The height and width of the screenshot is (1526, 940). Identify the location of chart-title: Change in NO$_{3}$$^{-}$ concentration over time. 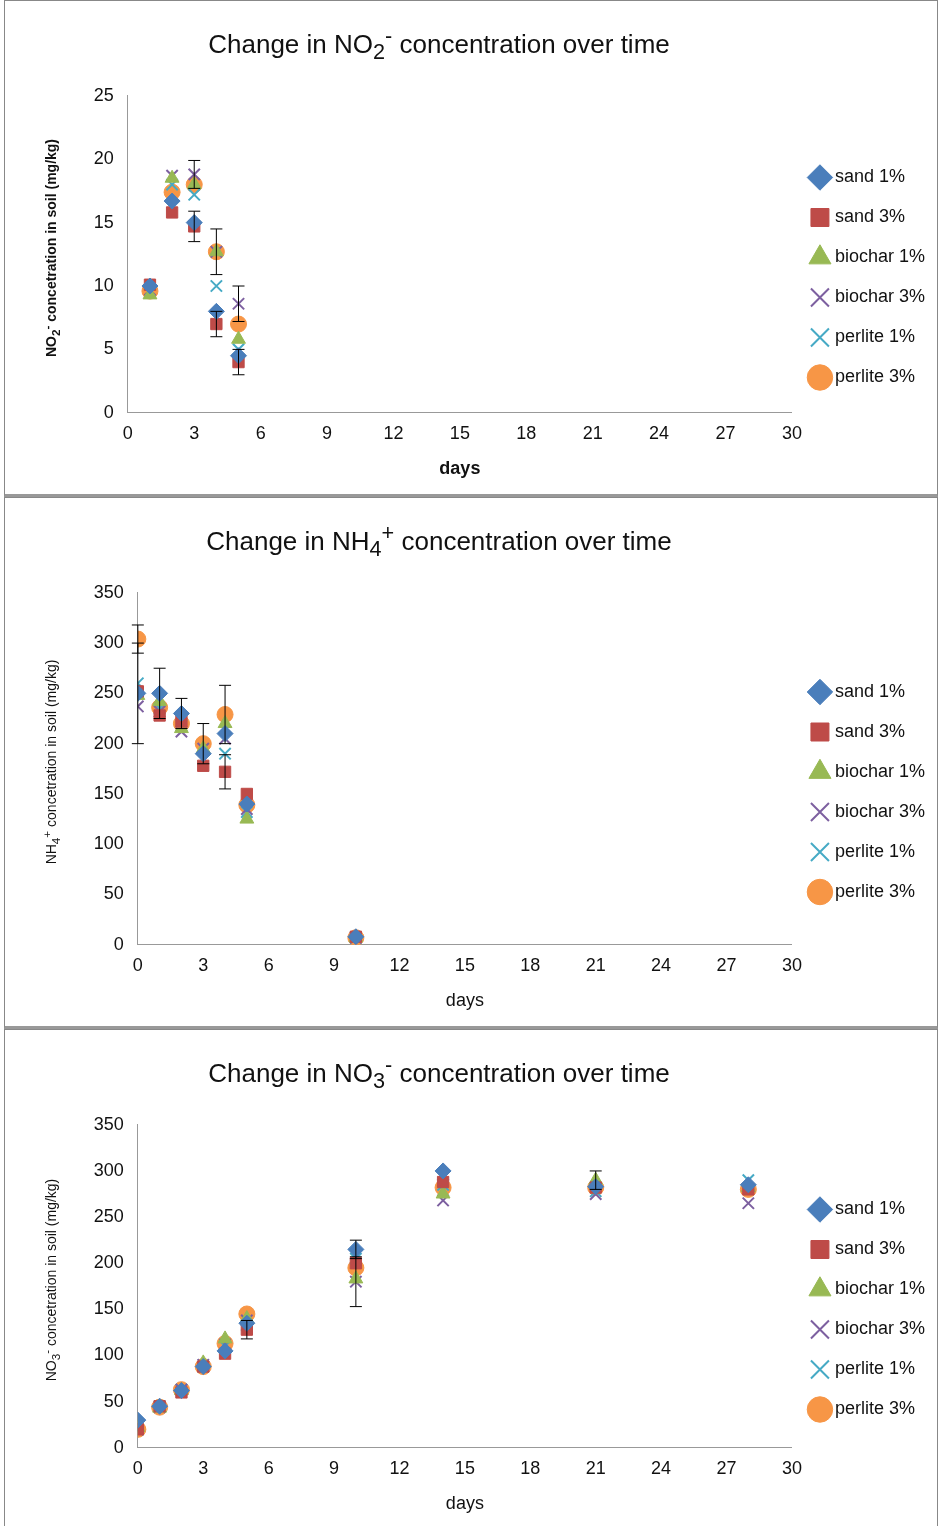
(439, 1073).